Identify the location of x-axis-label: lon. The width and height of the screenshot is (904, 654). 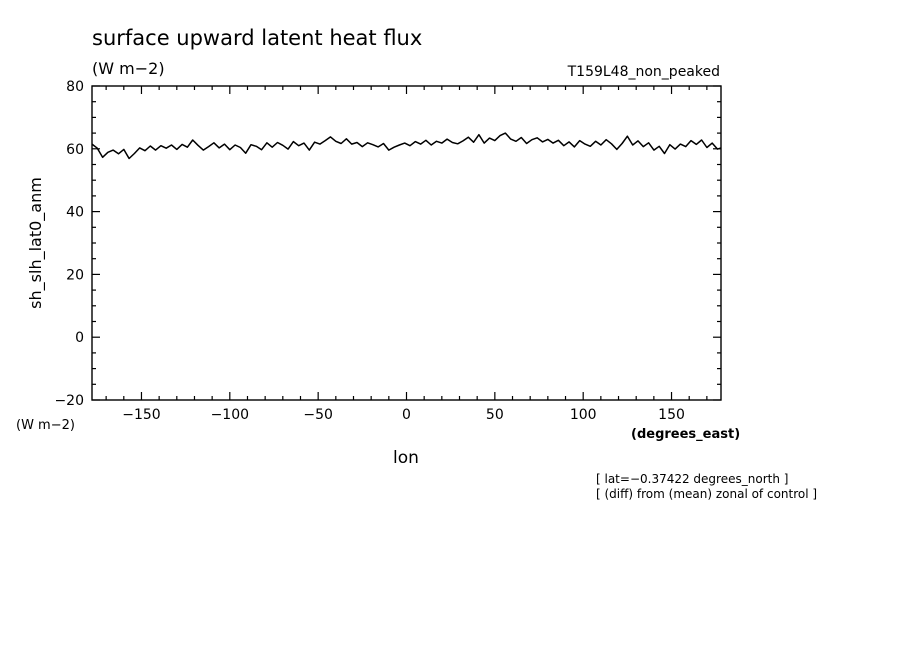
(406, 458).